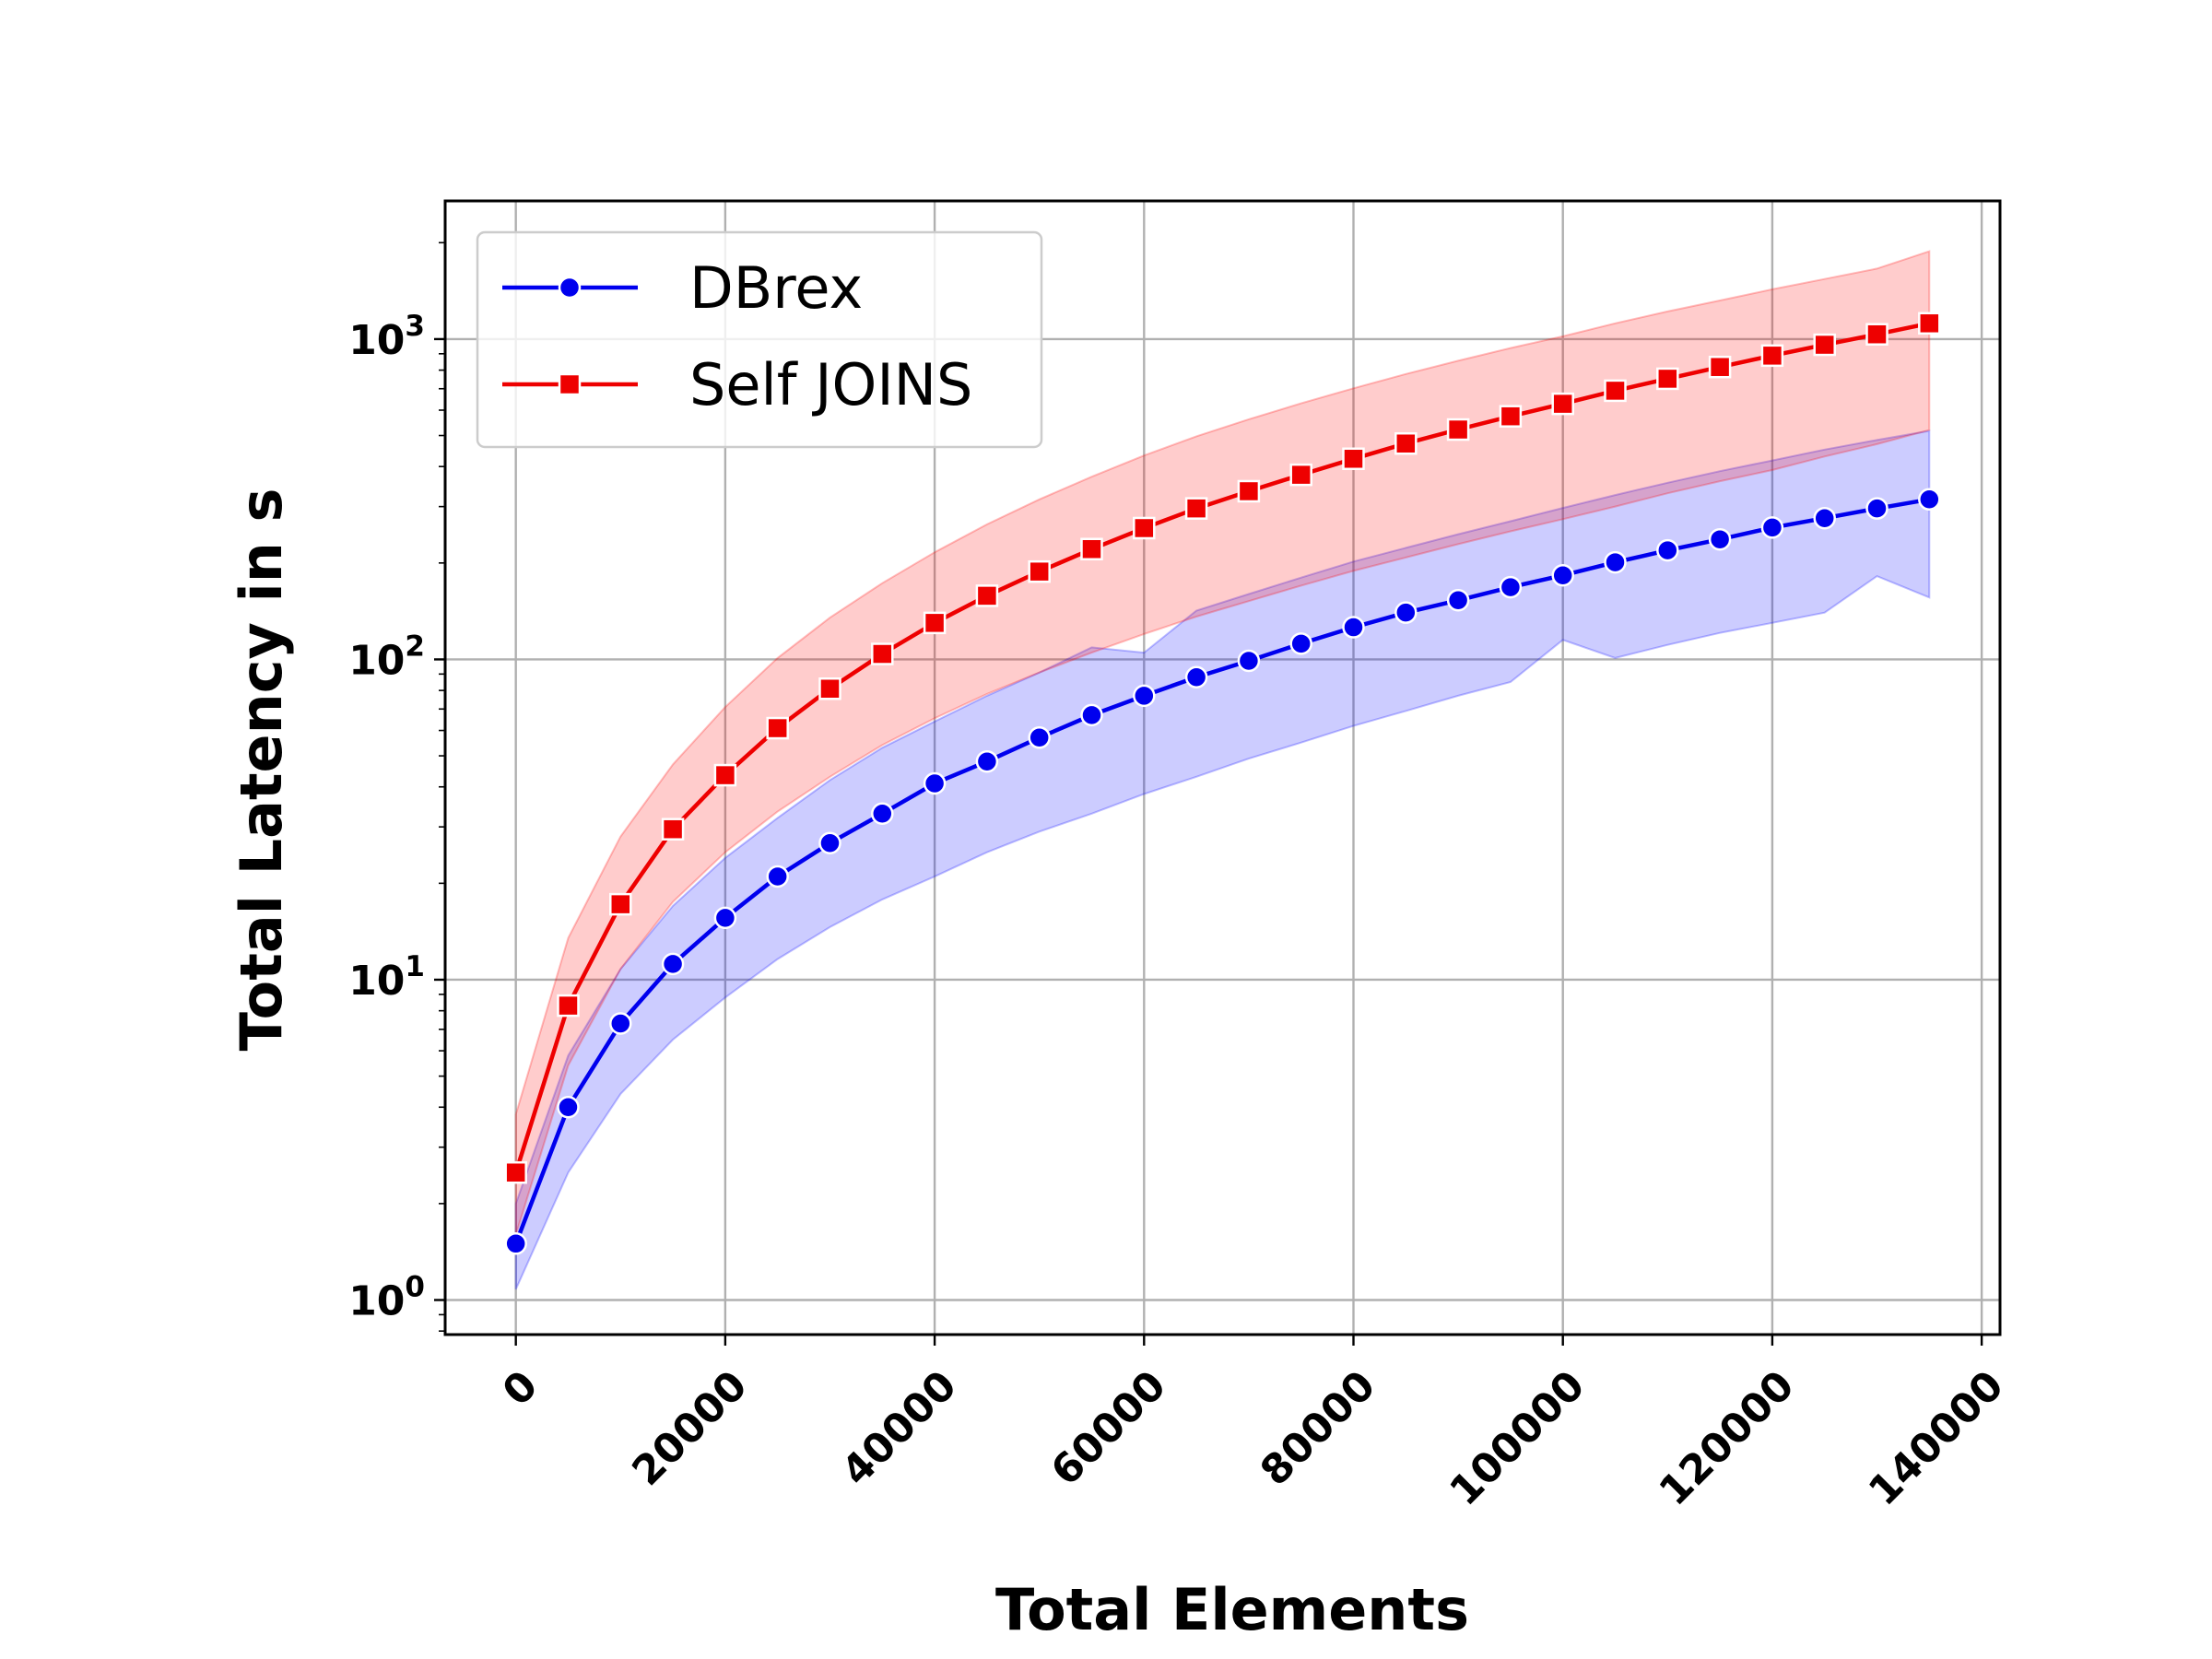 The image size is (2212, 1659). I want to click on legend: DBrex Self JOINS, so click(759, 339).